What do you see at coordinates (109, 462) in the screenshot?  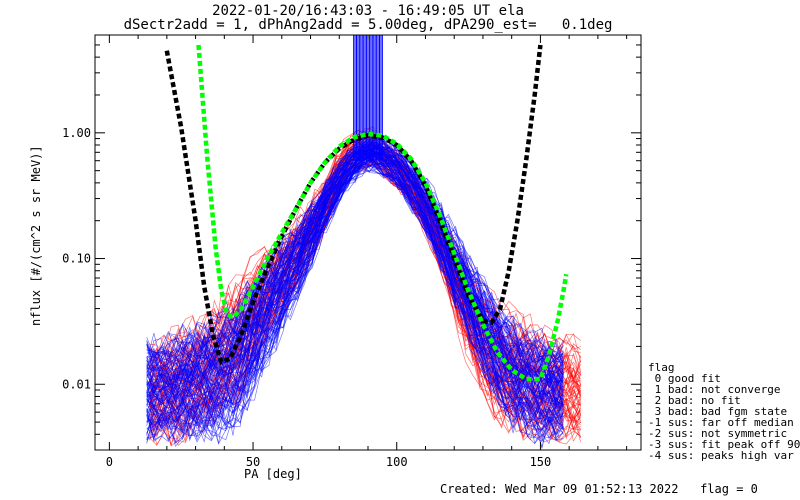 I see `x-tick-label: 0` at bounding box center [109, 462].